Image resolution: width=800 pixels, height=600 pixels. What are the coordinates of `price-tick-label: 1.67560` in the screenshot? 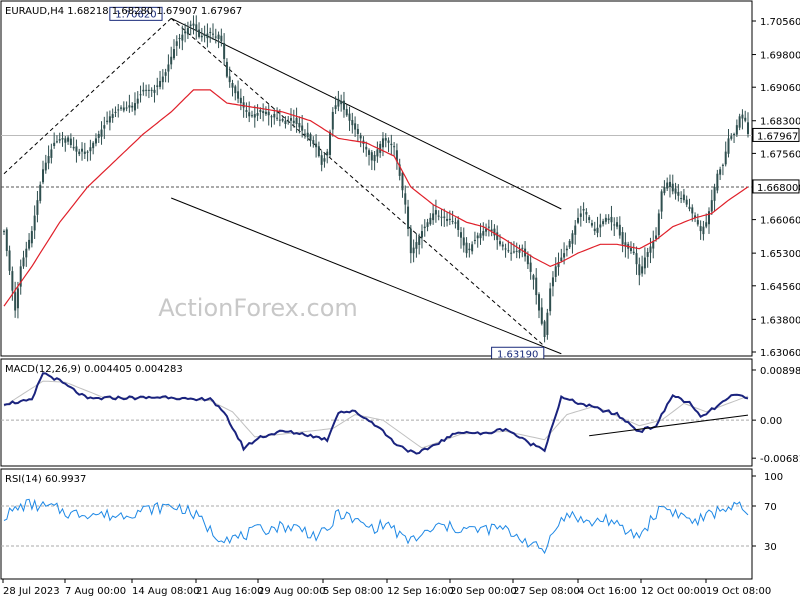 It's located at (780, 154).